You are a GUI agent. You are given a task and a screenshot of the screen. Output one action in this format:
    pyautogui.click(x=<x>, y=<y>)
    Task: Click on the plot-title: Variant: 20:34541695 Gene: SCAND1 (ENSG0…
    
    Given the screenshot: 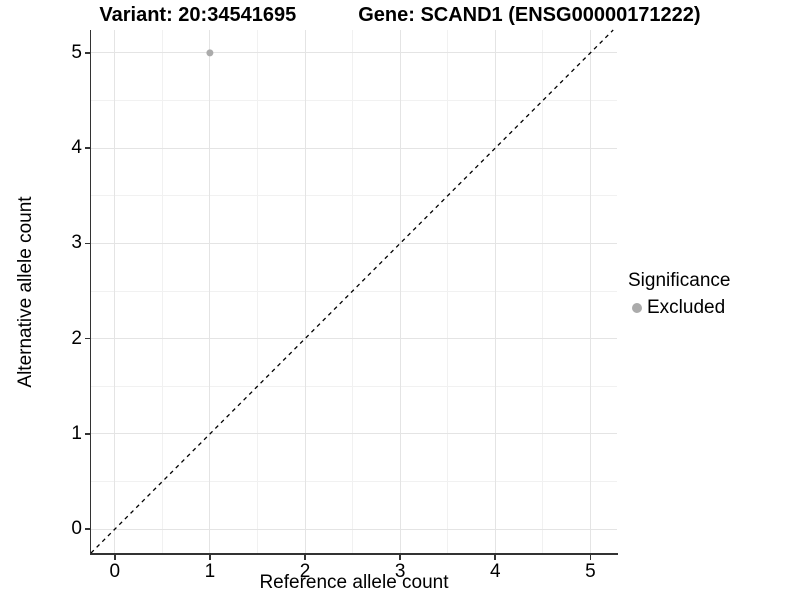 What is the action you would take?
    pyautogui.click(x=400, y=15)
    